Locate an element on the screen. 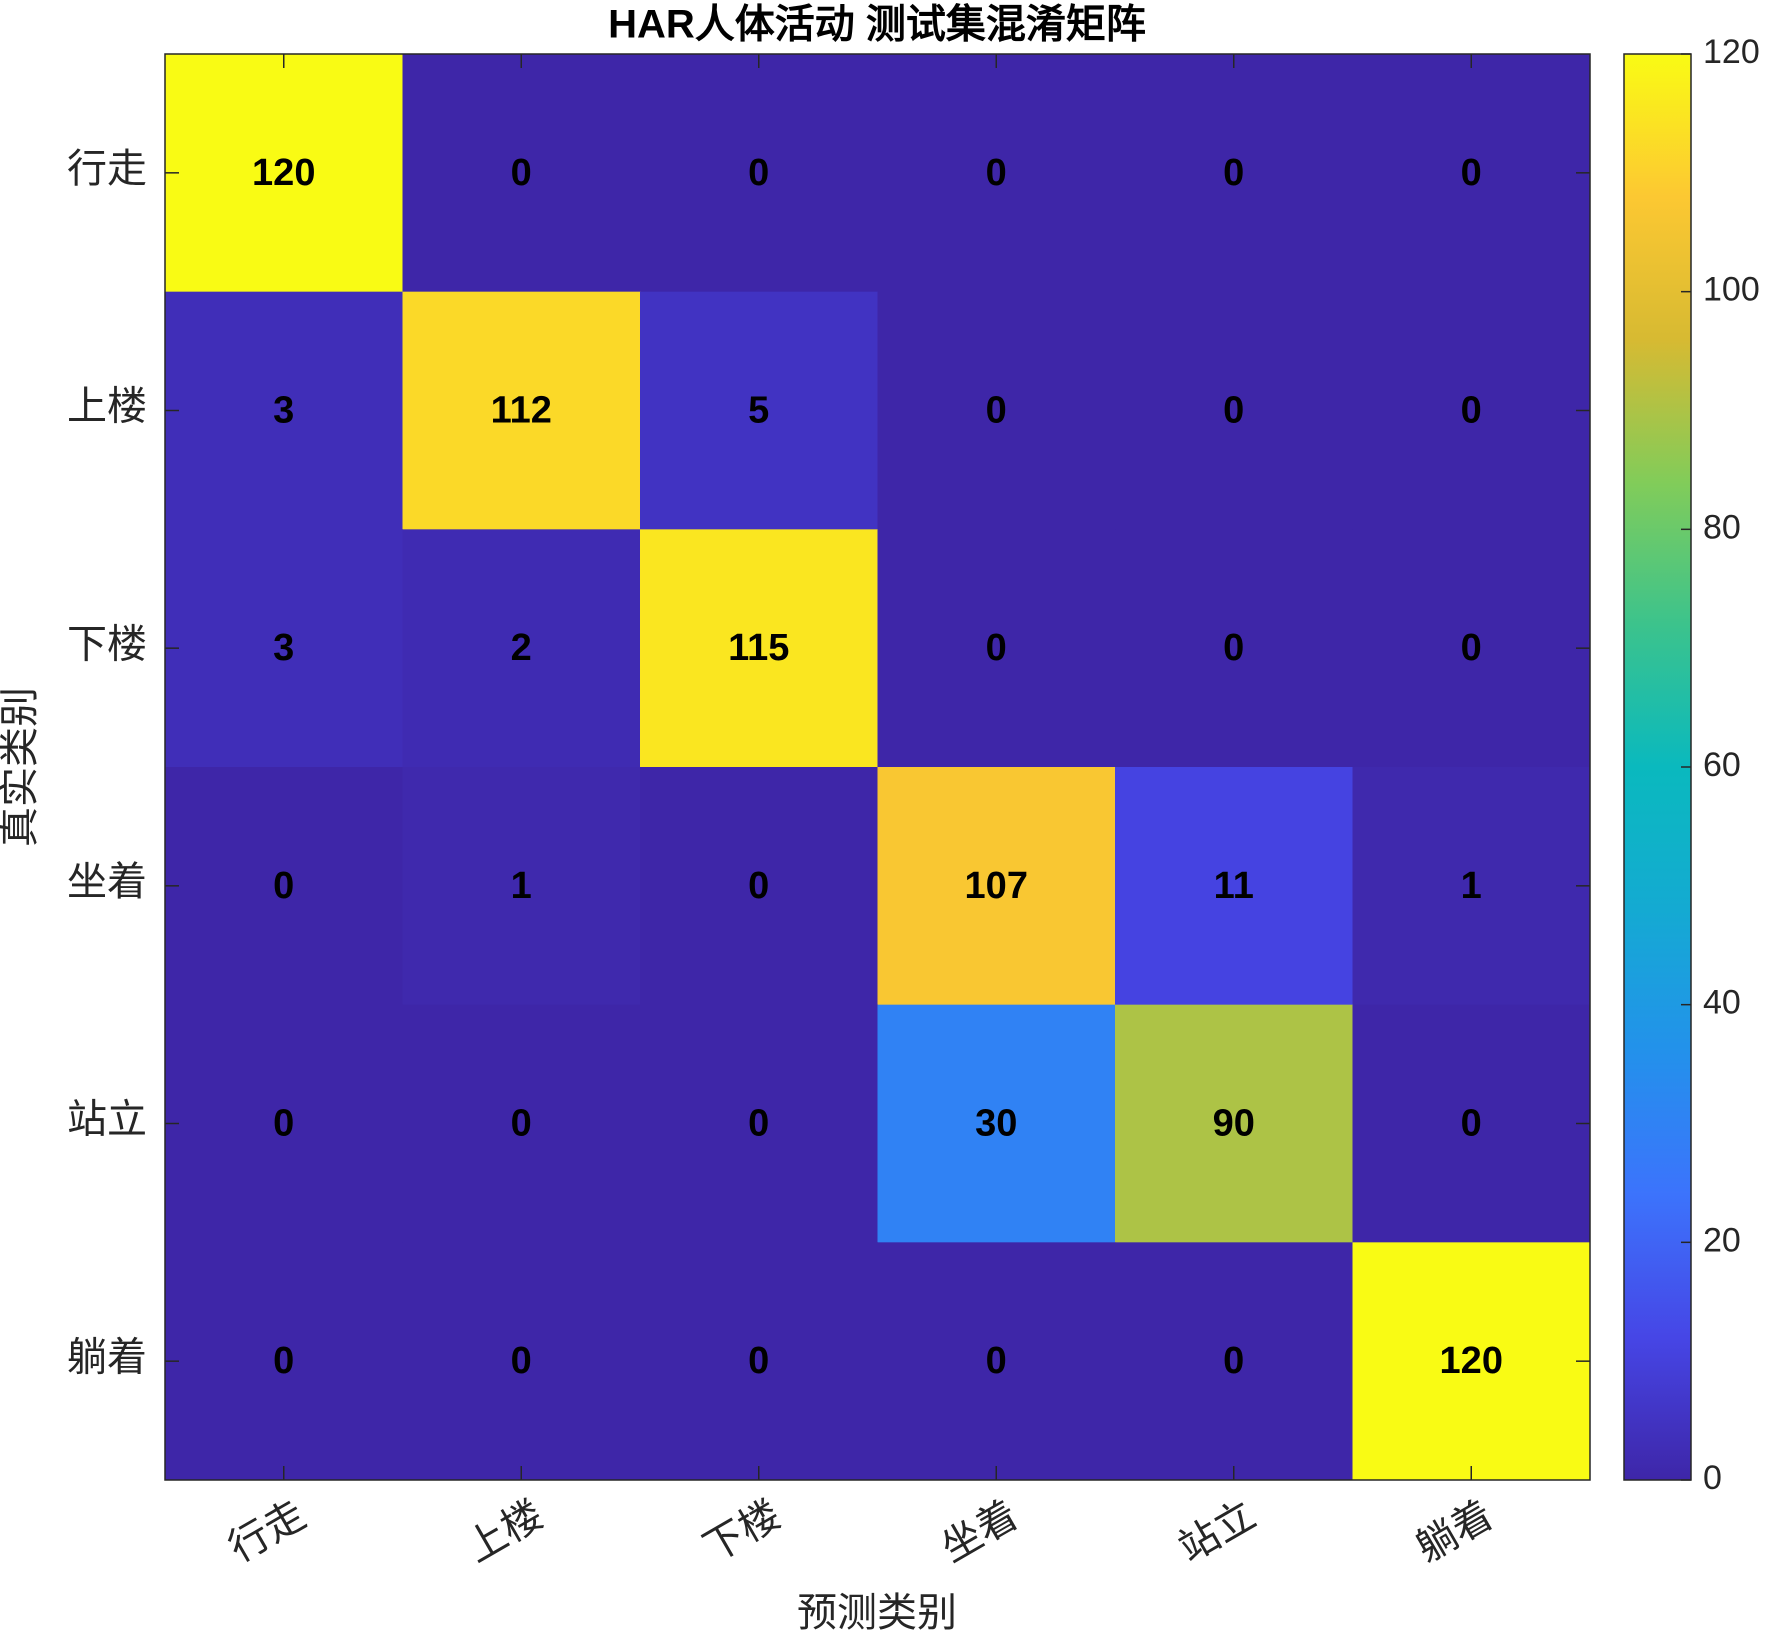 Image resolution: width=1771 pixels, height=1643 pixels. cell-label: 2 is located at coordinates (521, 648).